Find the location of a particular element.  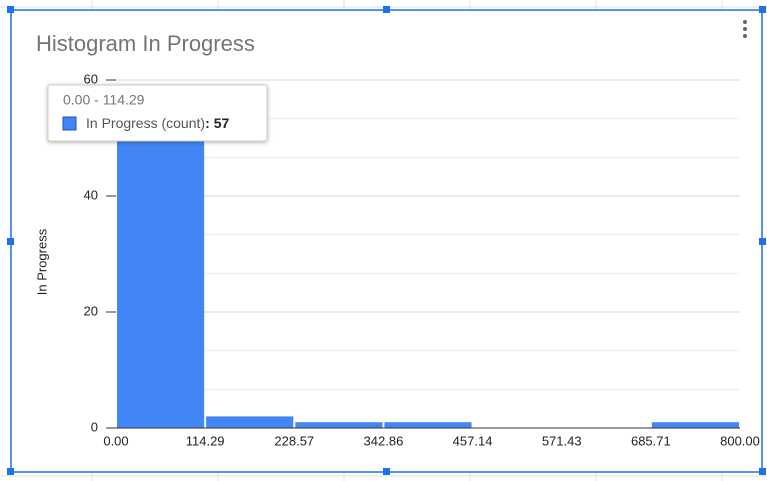

tooltip: 0.00 - 114.29 In Progress (count): 57 is located at coordinates (157, 113).